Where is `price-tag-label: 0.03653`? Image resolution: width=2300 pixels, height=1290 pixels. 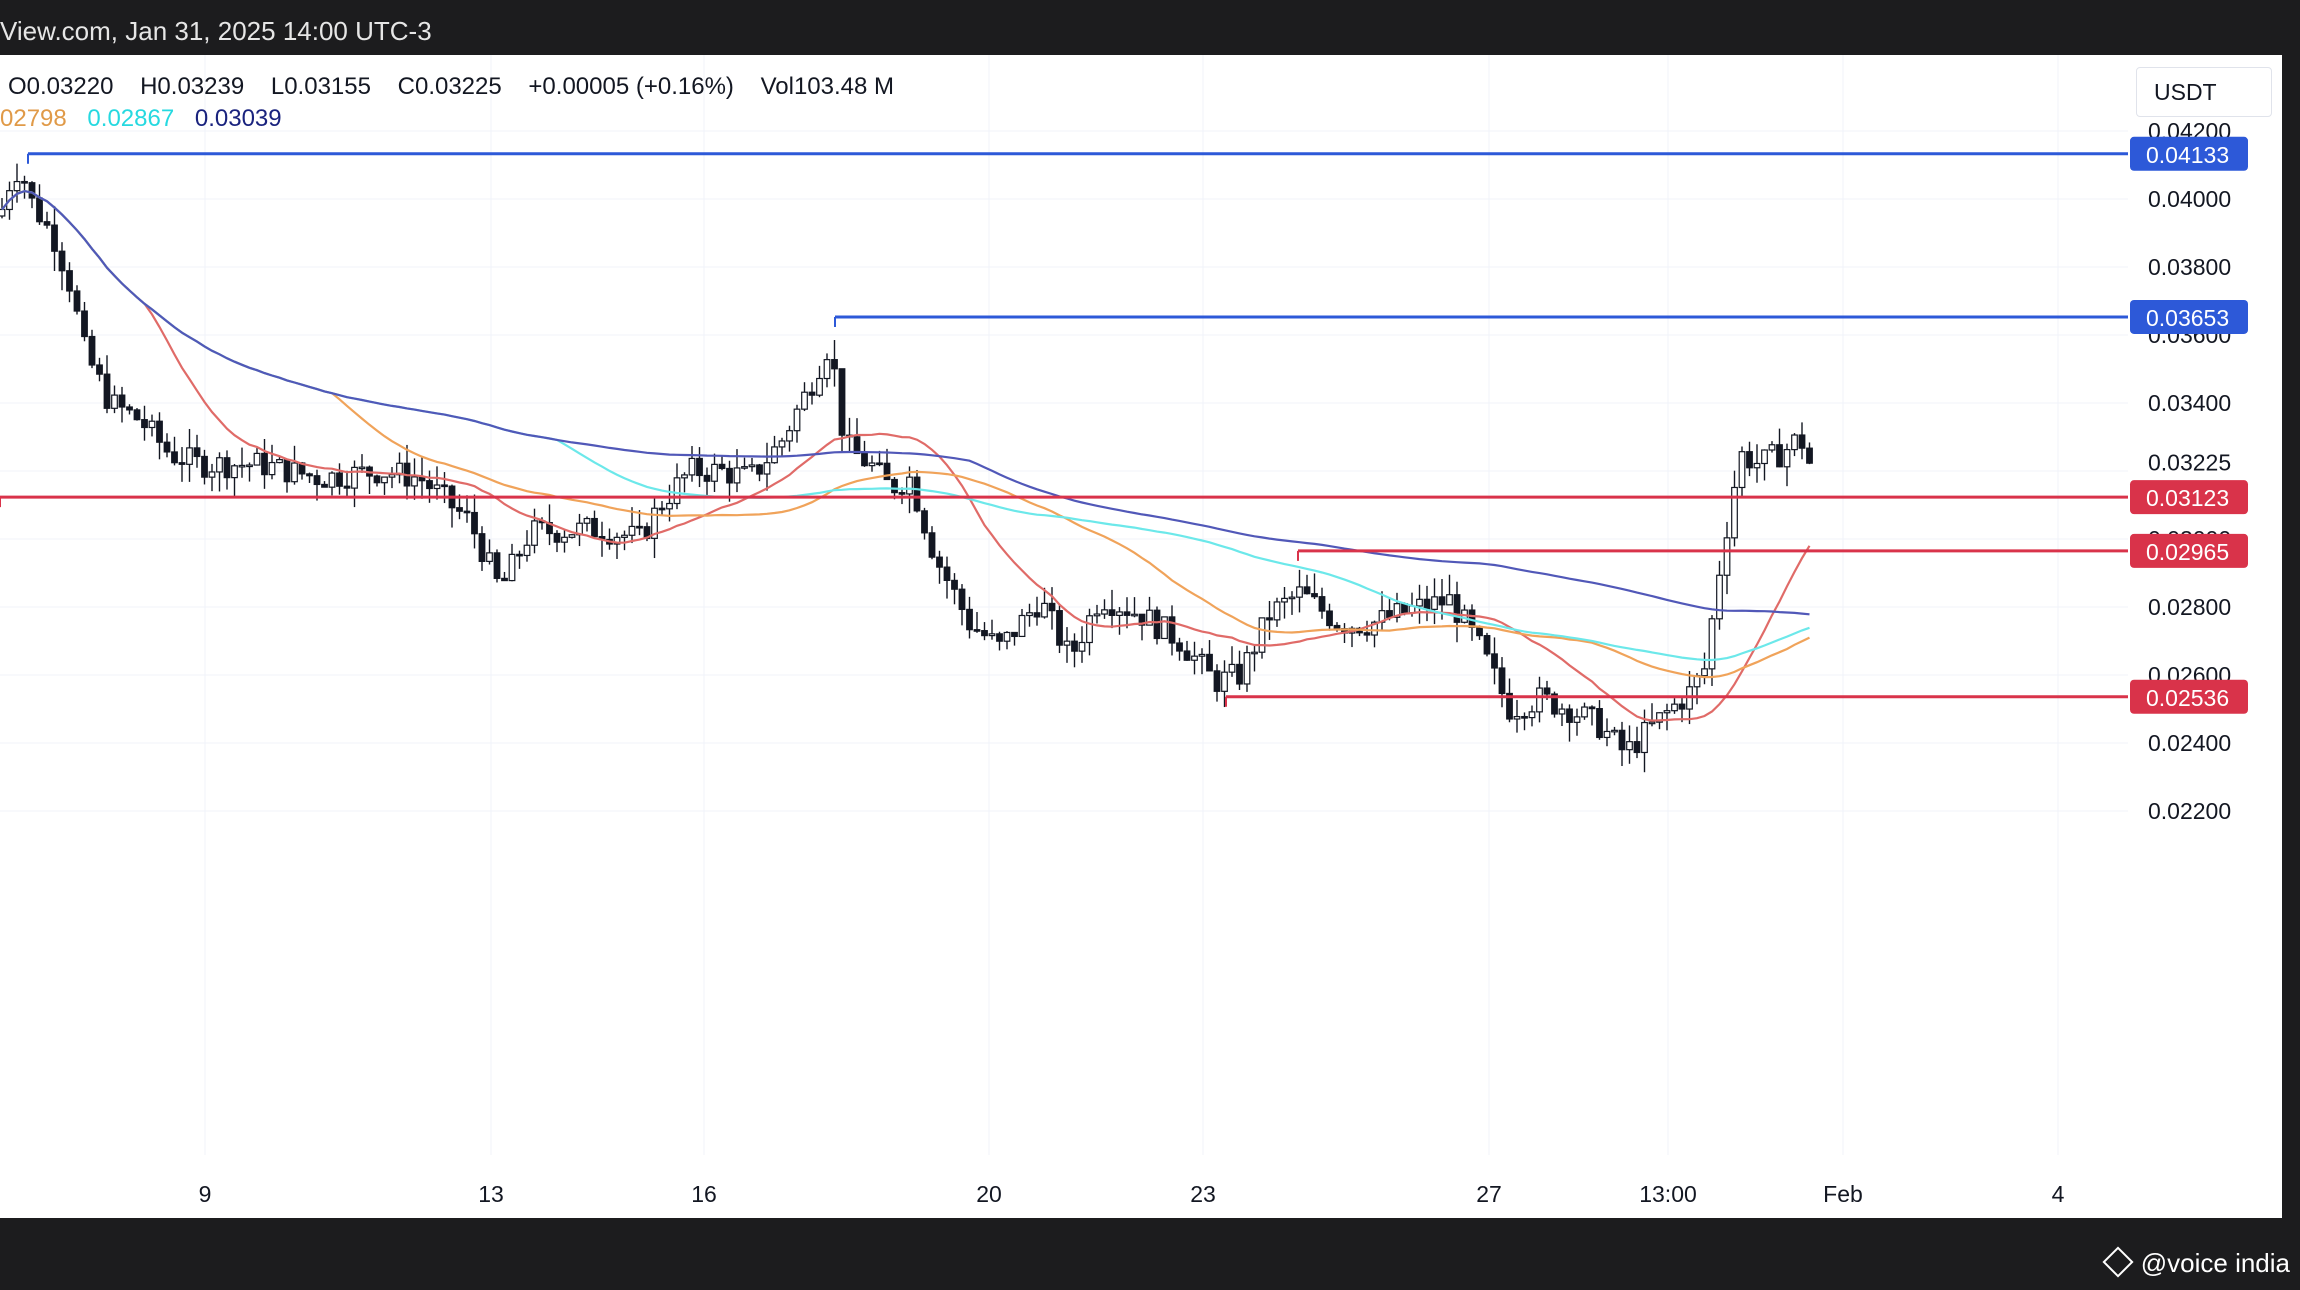 price-tag-label: 0.03653 is located at coordinates (2187, 318).